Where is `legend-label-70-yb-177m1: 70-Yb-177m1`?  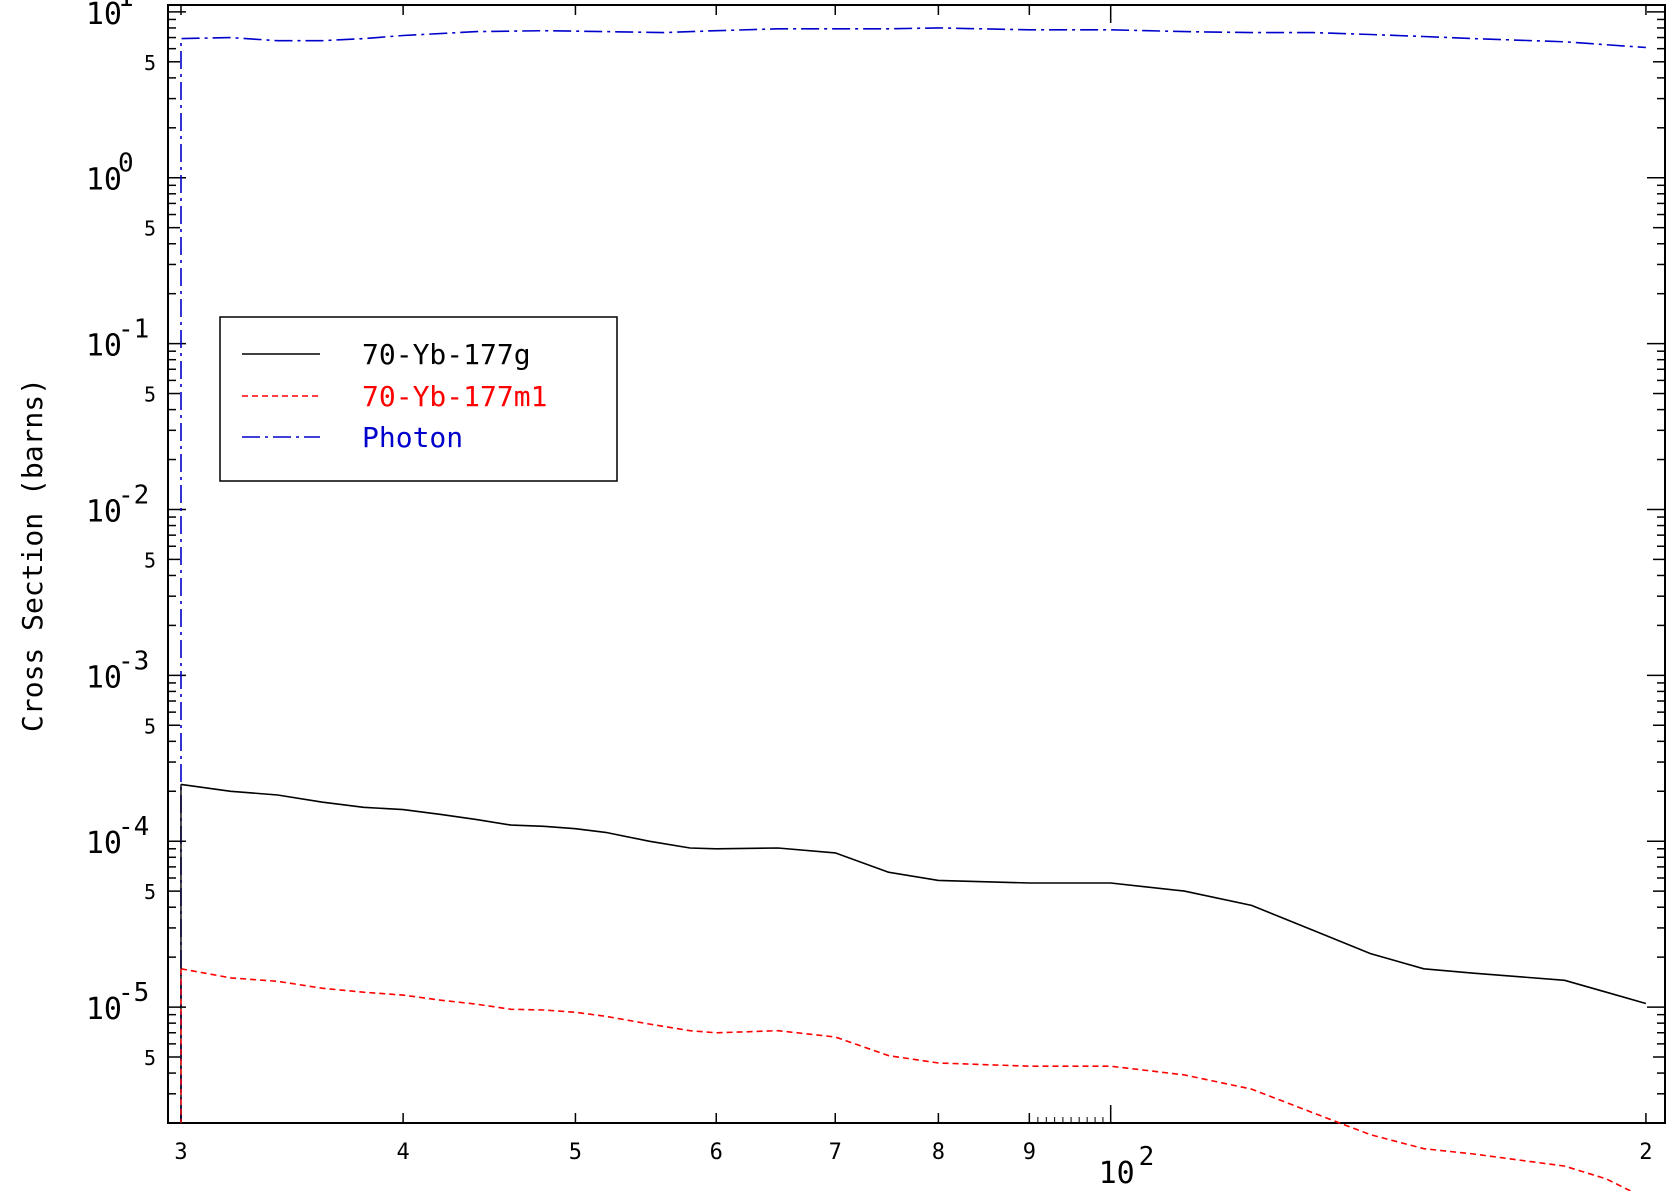 legend-label-70-yb-177m1: 70-Yb-177m1 is located at coordinates (454, 396).